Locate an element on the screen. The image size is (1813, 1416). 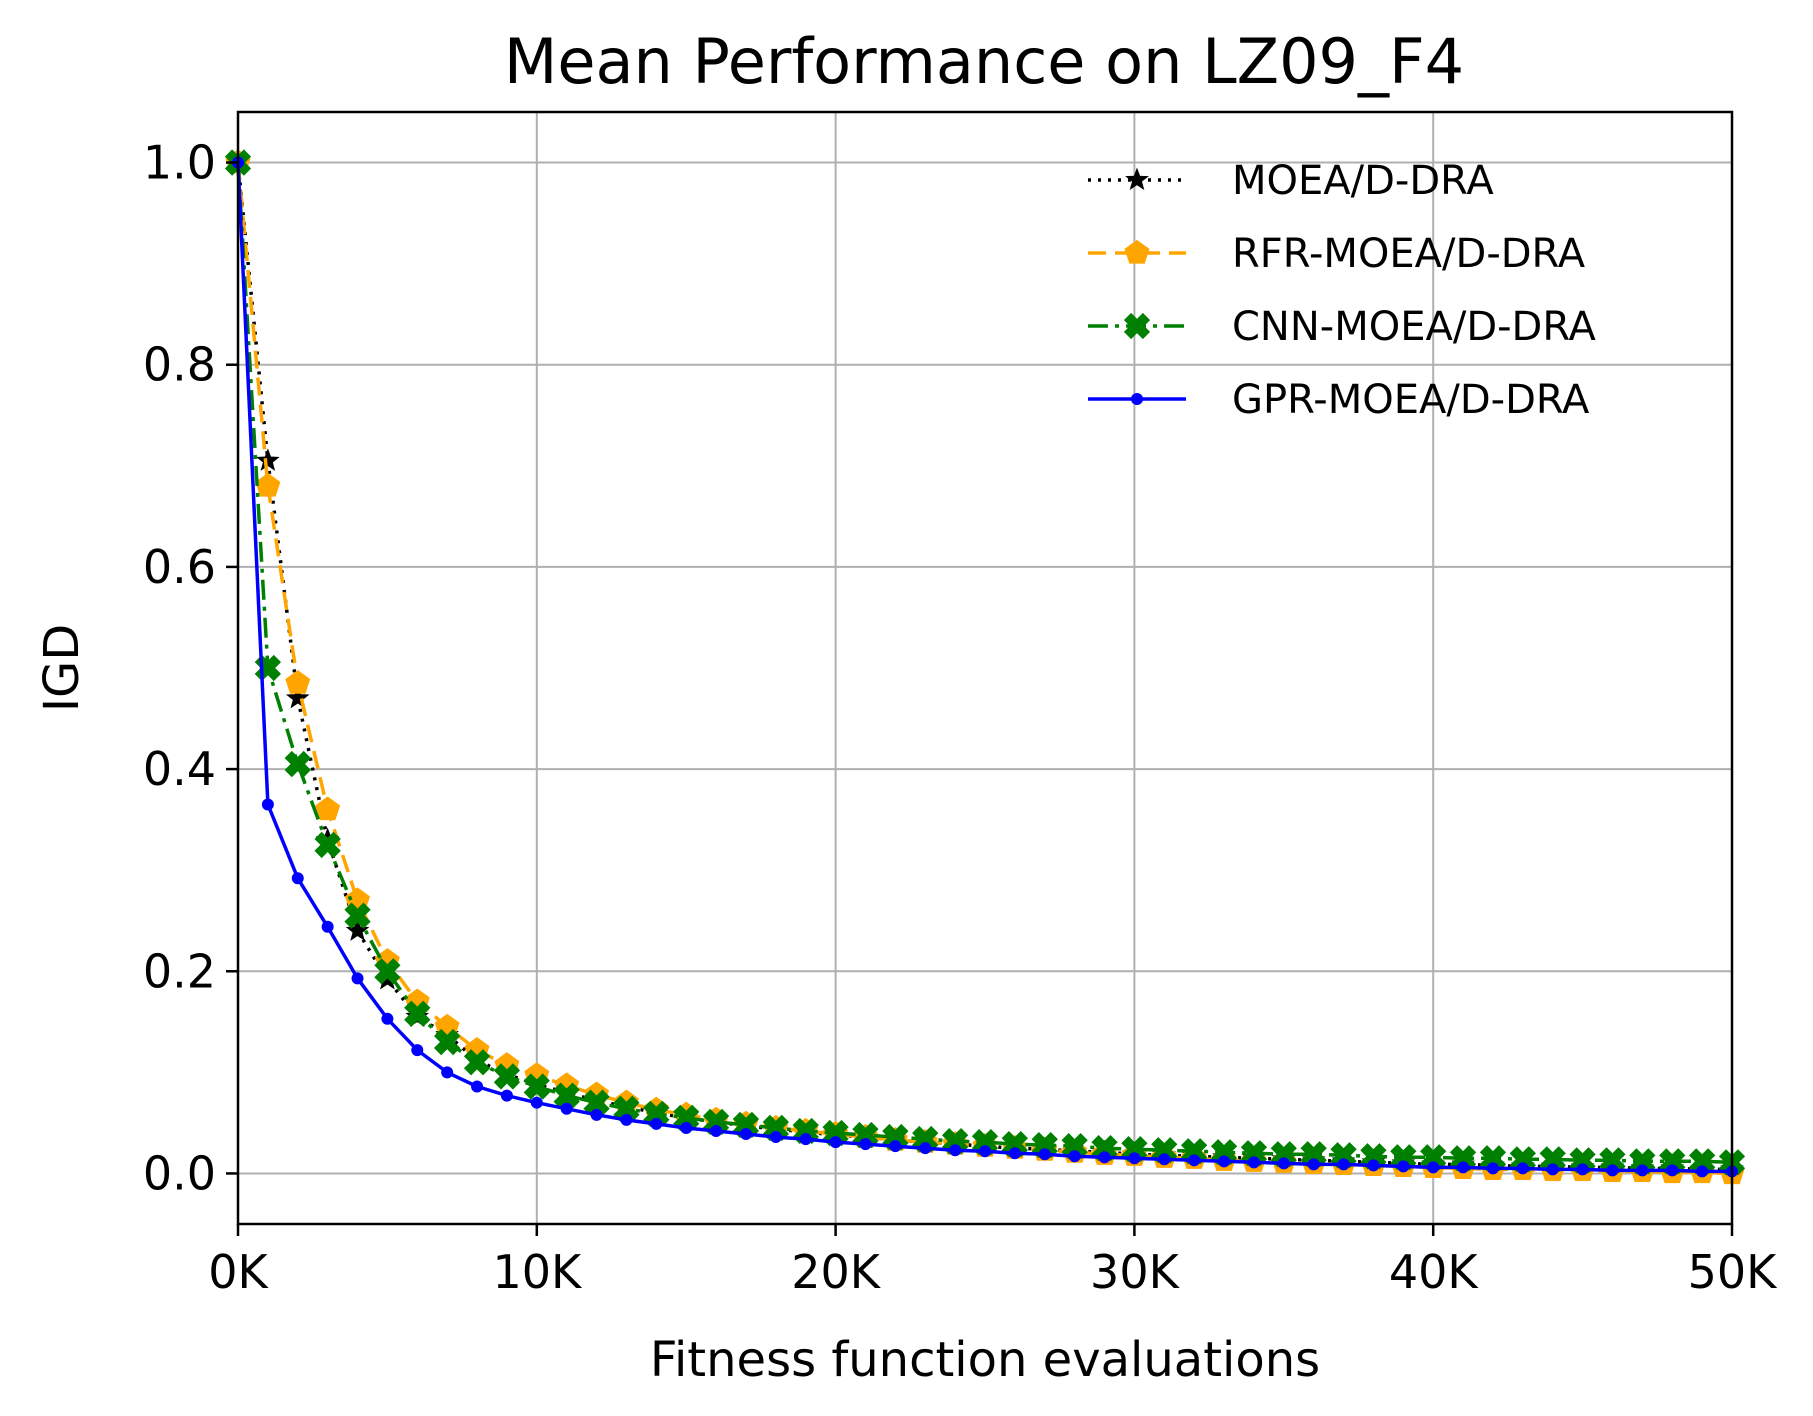
x-tick-label: 10K is located at coordinates (537, 1272).